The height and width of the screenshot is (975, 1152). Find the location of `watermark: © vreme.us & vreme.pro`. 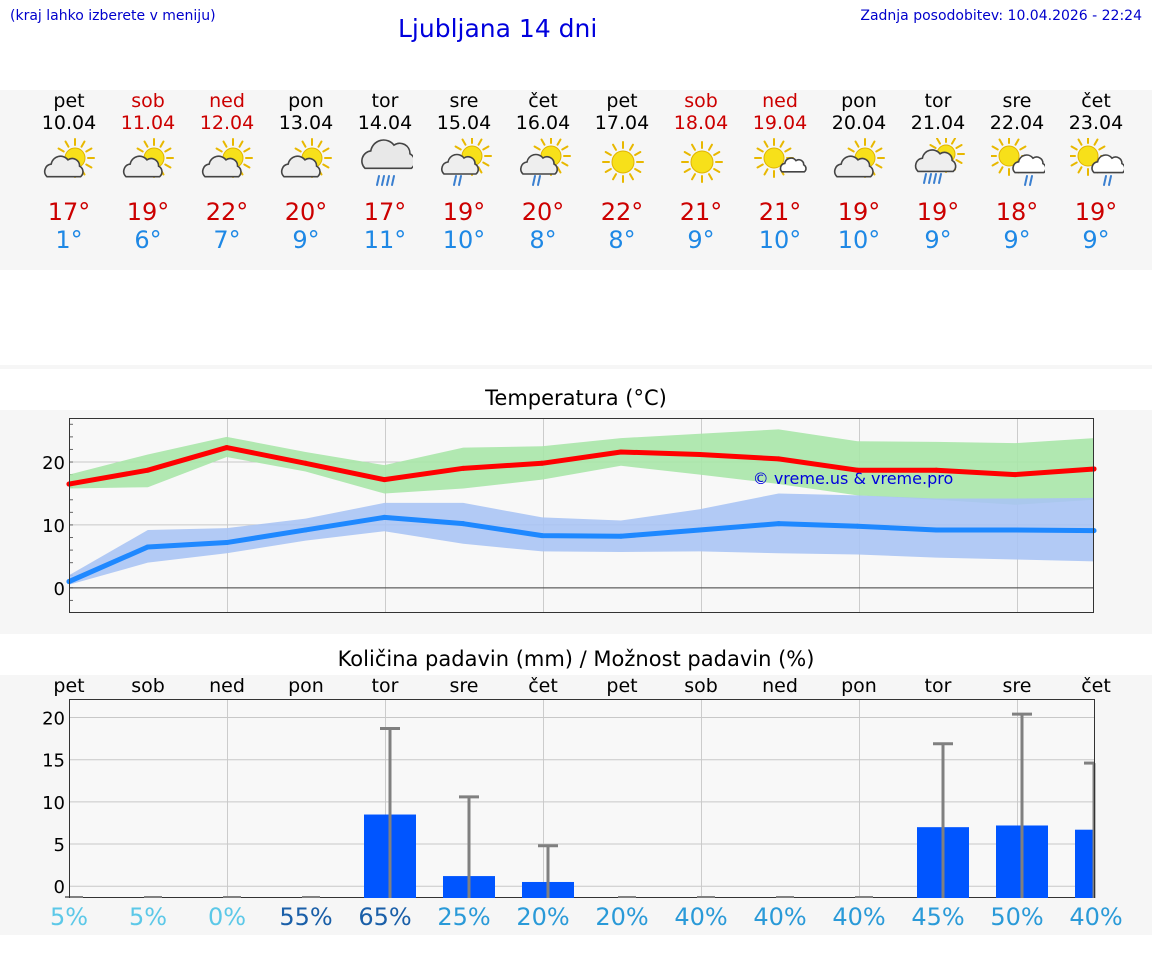

watermark: © vreme.us & vreme.pro is located at coordinates (853, 478).